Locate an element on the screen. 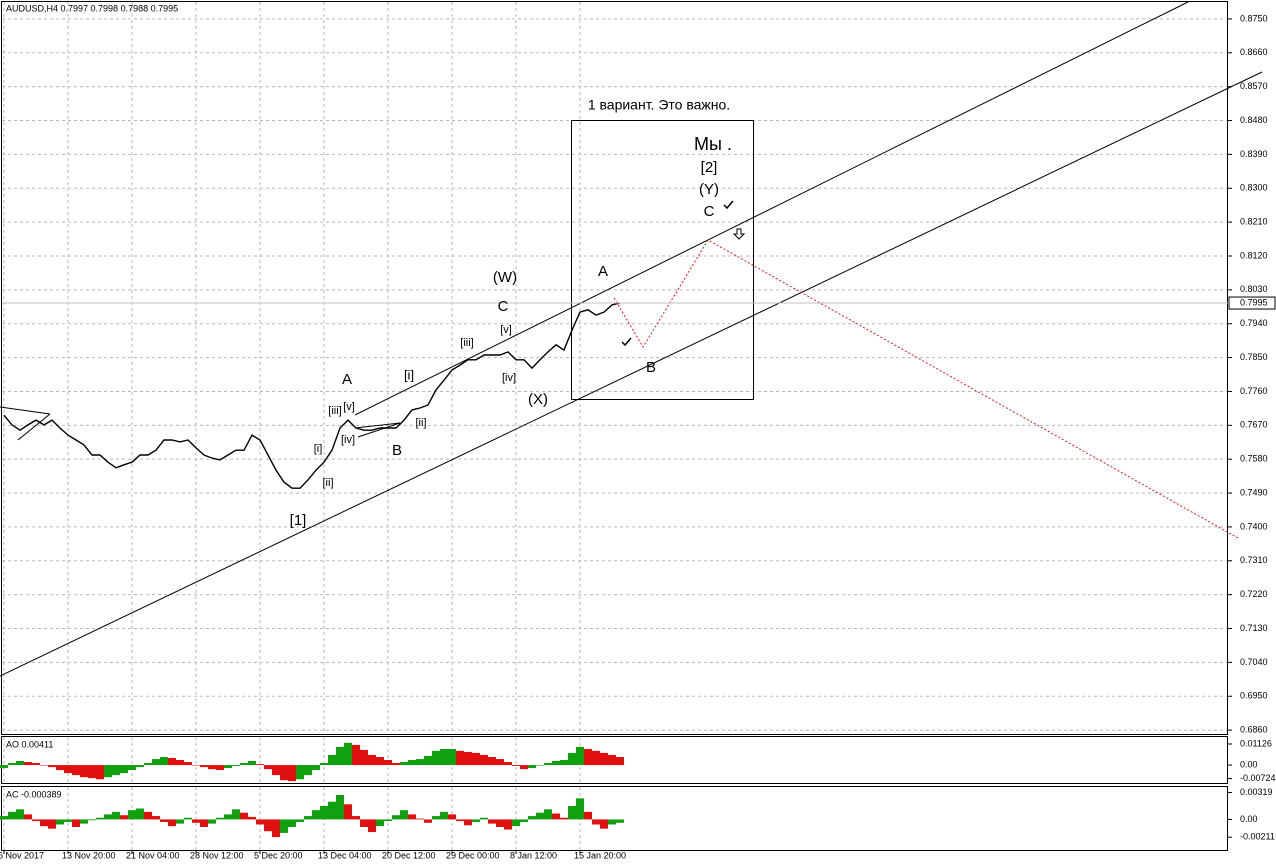  wave-label: [2] is located at coordinates (709, 167).